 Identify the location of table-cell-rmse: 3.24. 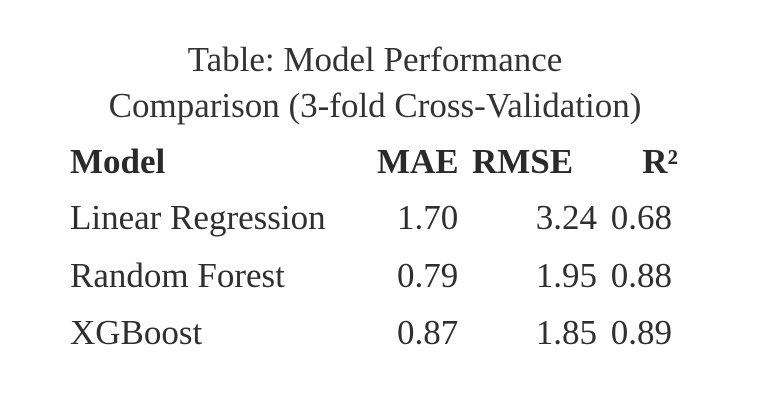
(566, 217).